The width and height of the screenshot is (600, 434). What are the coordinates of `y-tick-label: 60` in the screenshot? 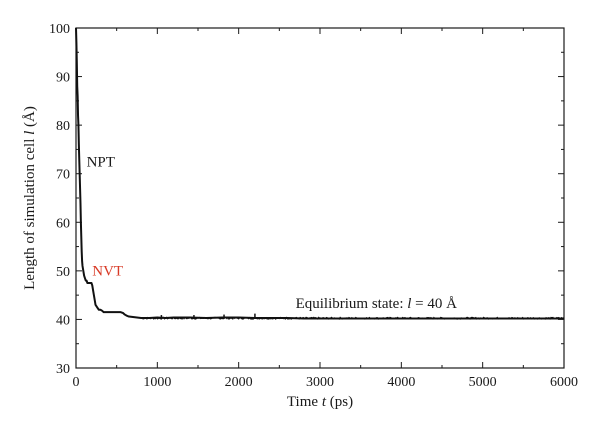 It's located at (63, 223).